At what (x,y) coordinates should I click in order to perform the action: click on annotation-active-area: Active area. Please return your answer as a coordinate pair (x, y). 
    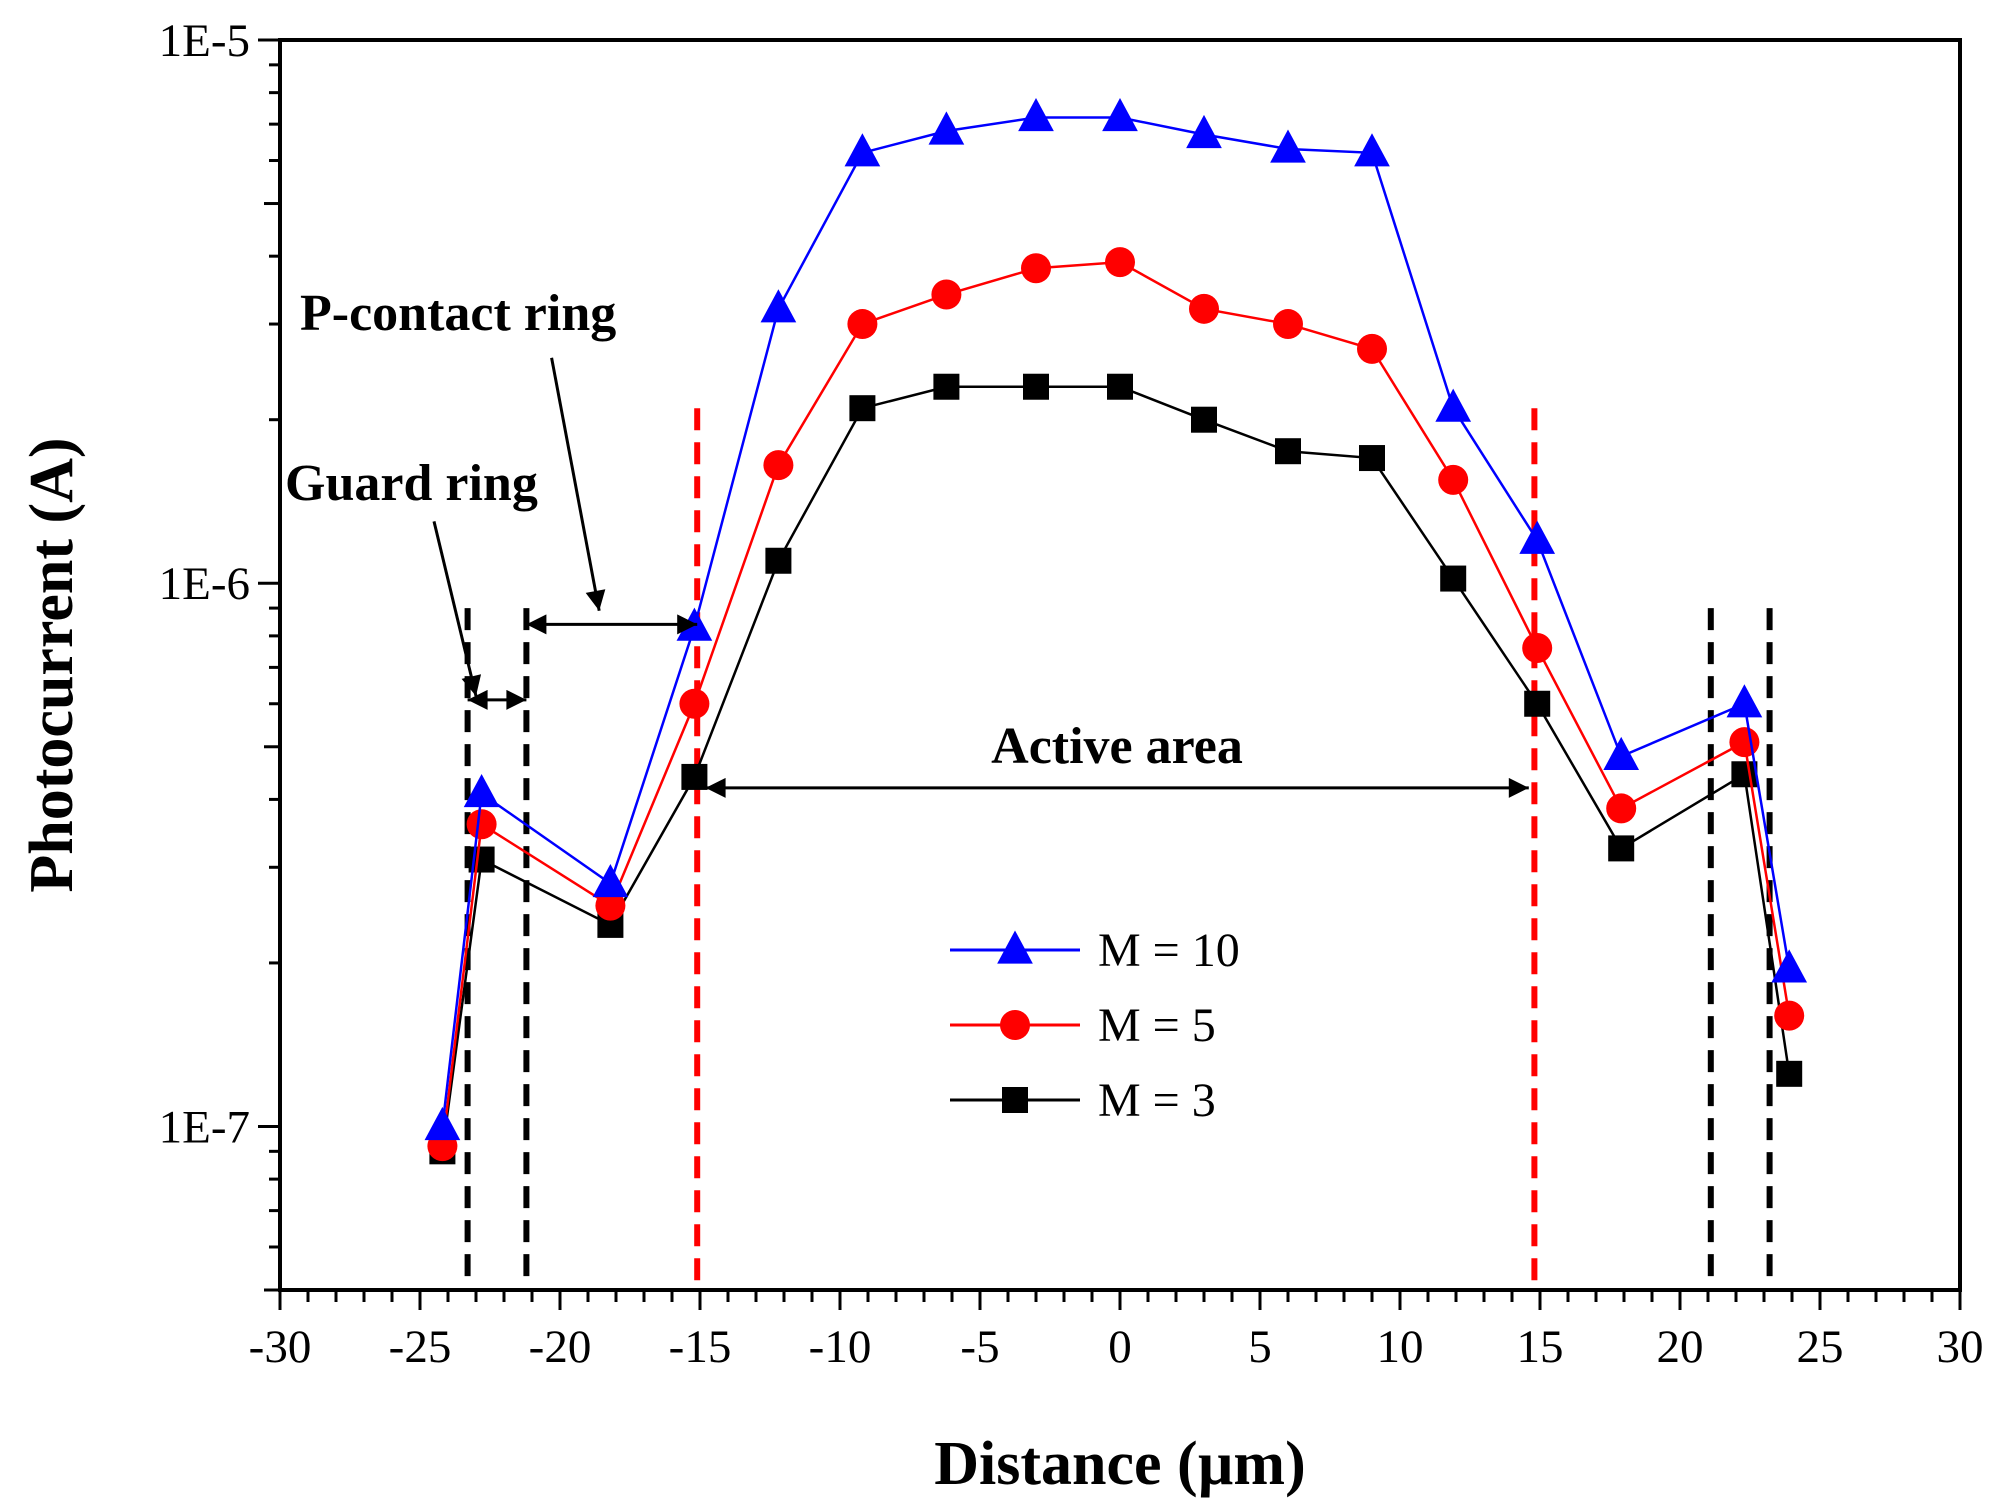
    Looking at the image, I should click on (1117, 746).